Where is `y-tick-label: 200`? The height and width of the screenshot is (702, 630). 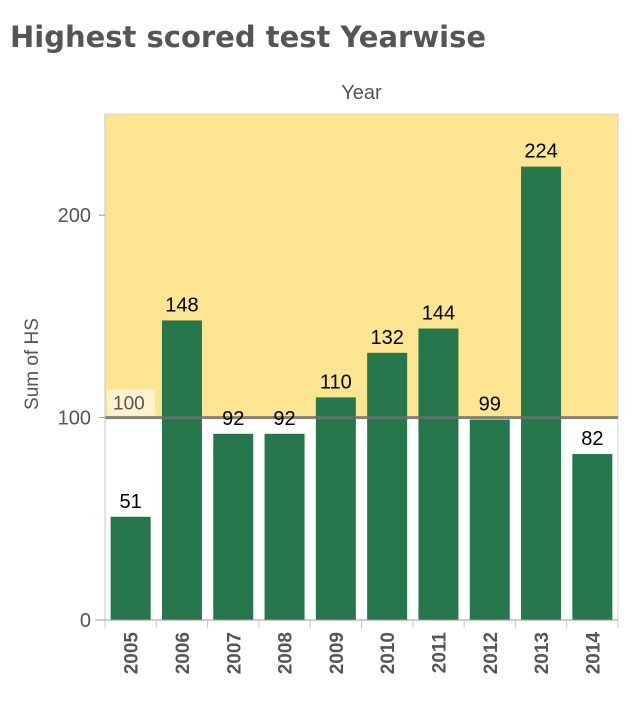 y-tick-label: 200 is located at coordinates (74, 216).